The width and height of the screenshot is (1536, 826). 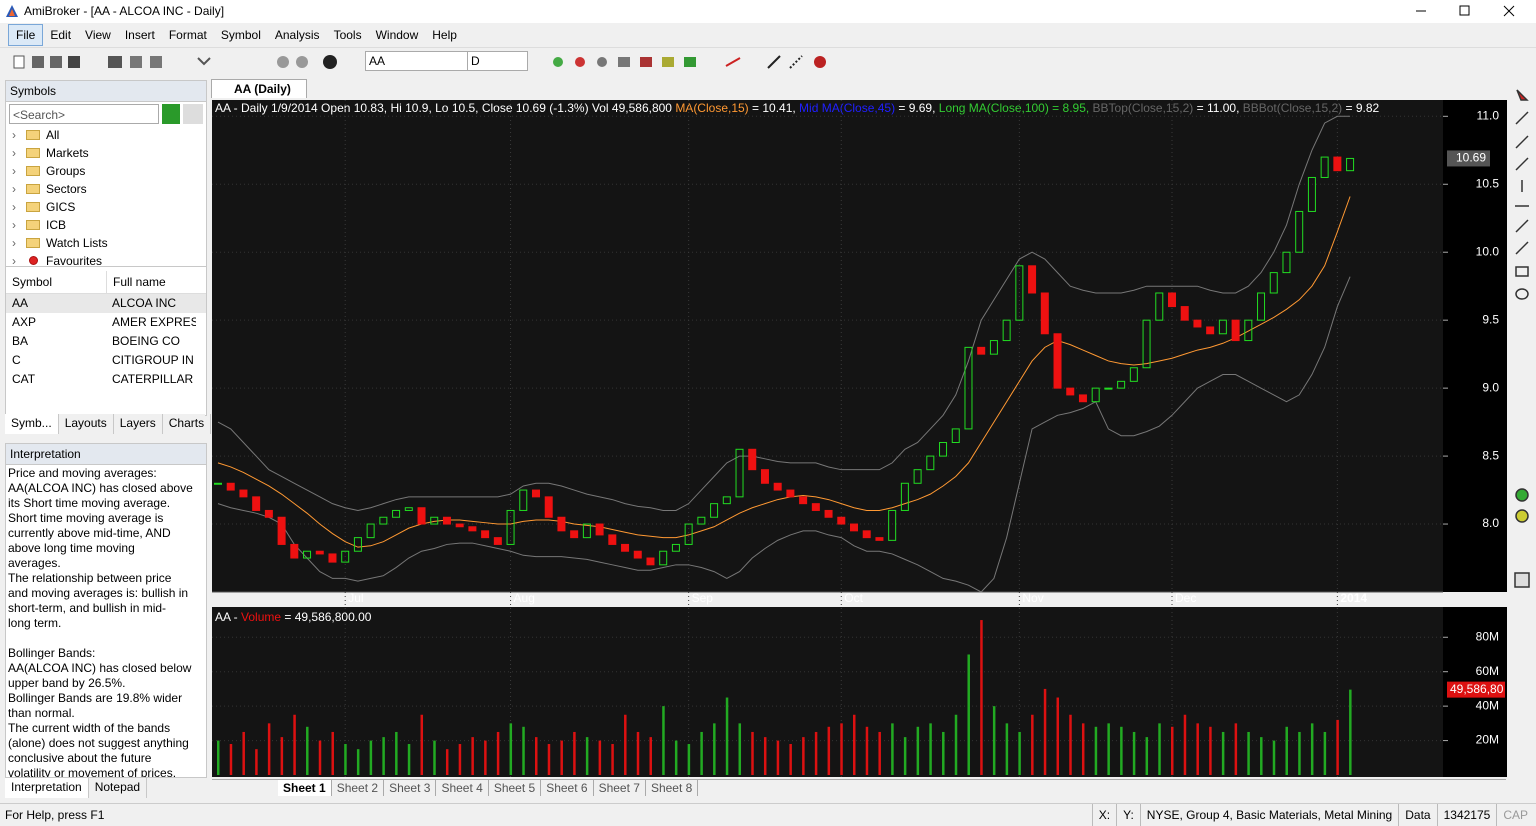 What do you see at coordinates (33, 153) in the screenshot?
I see `folder-icon` at bounding box center [33, 153].